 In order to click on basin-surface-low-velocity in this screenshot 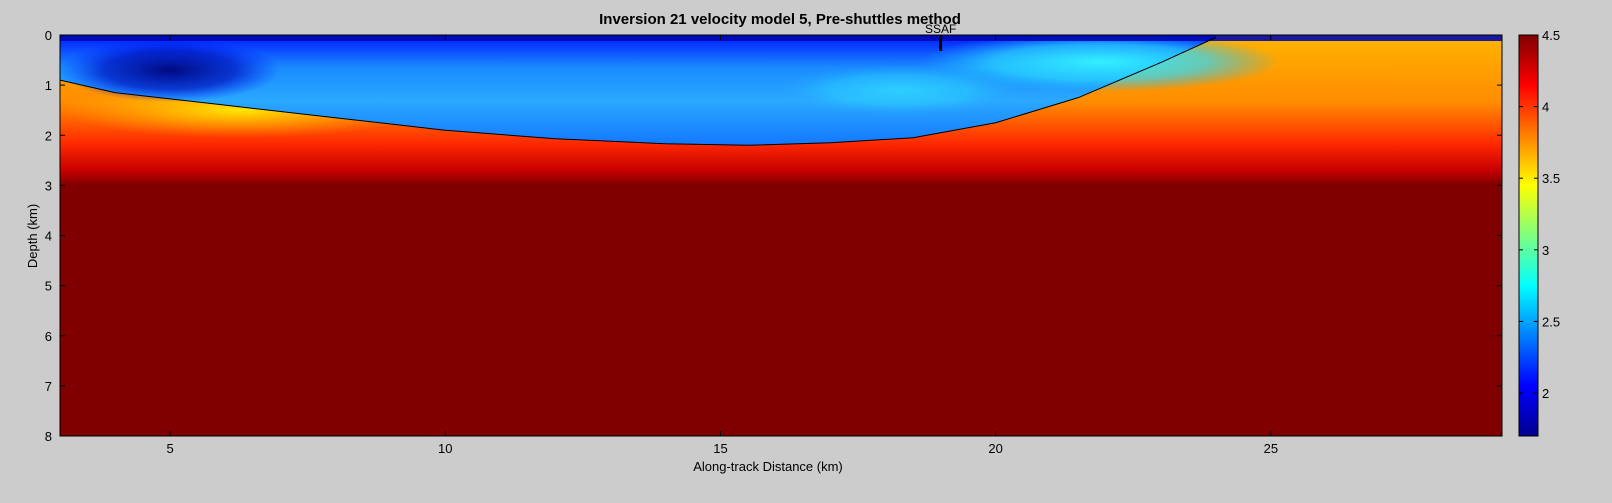, I will do `click(781, 38)`.